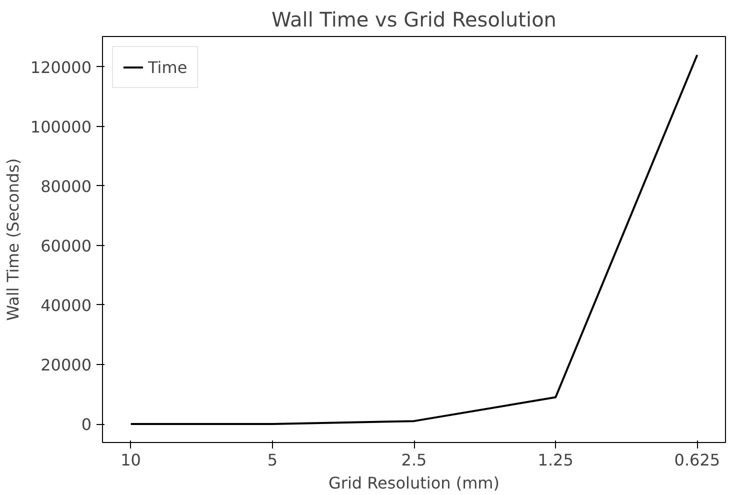  What do you see at coordinates (414, 483) in the screenshot?
I see `x-axis-title: Grid Resolution (mm)` at bounding box center [414, 483].